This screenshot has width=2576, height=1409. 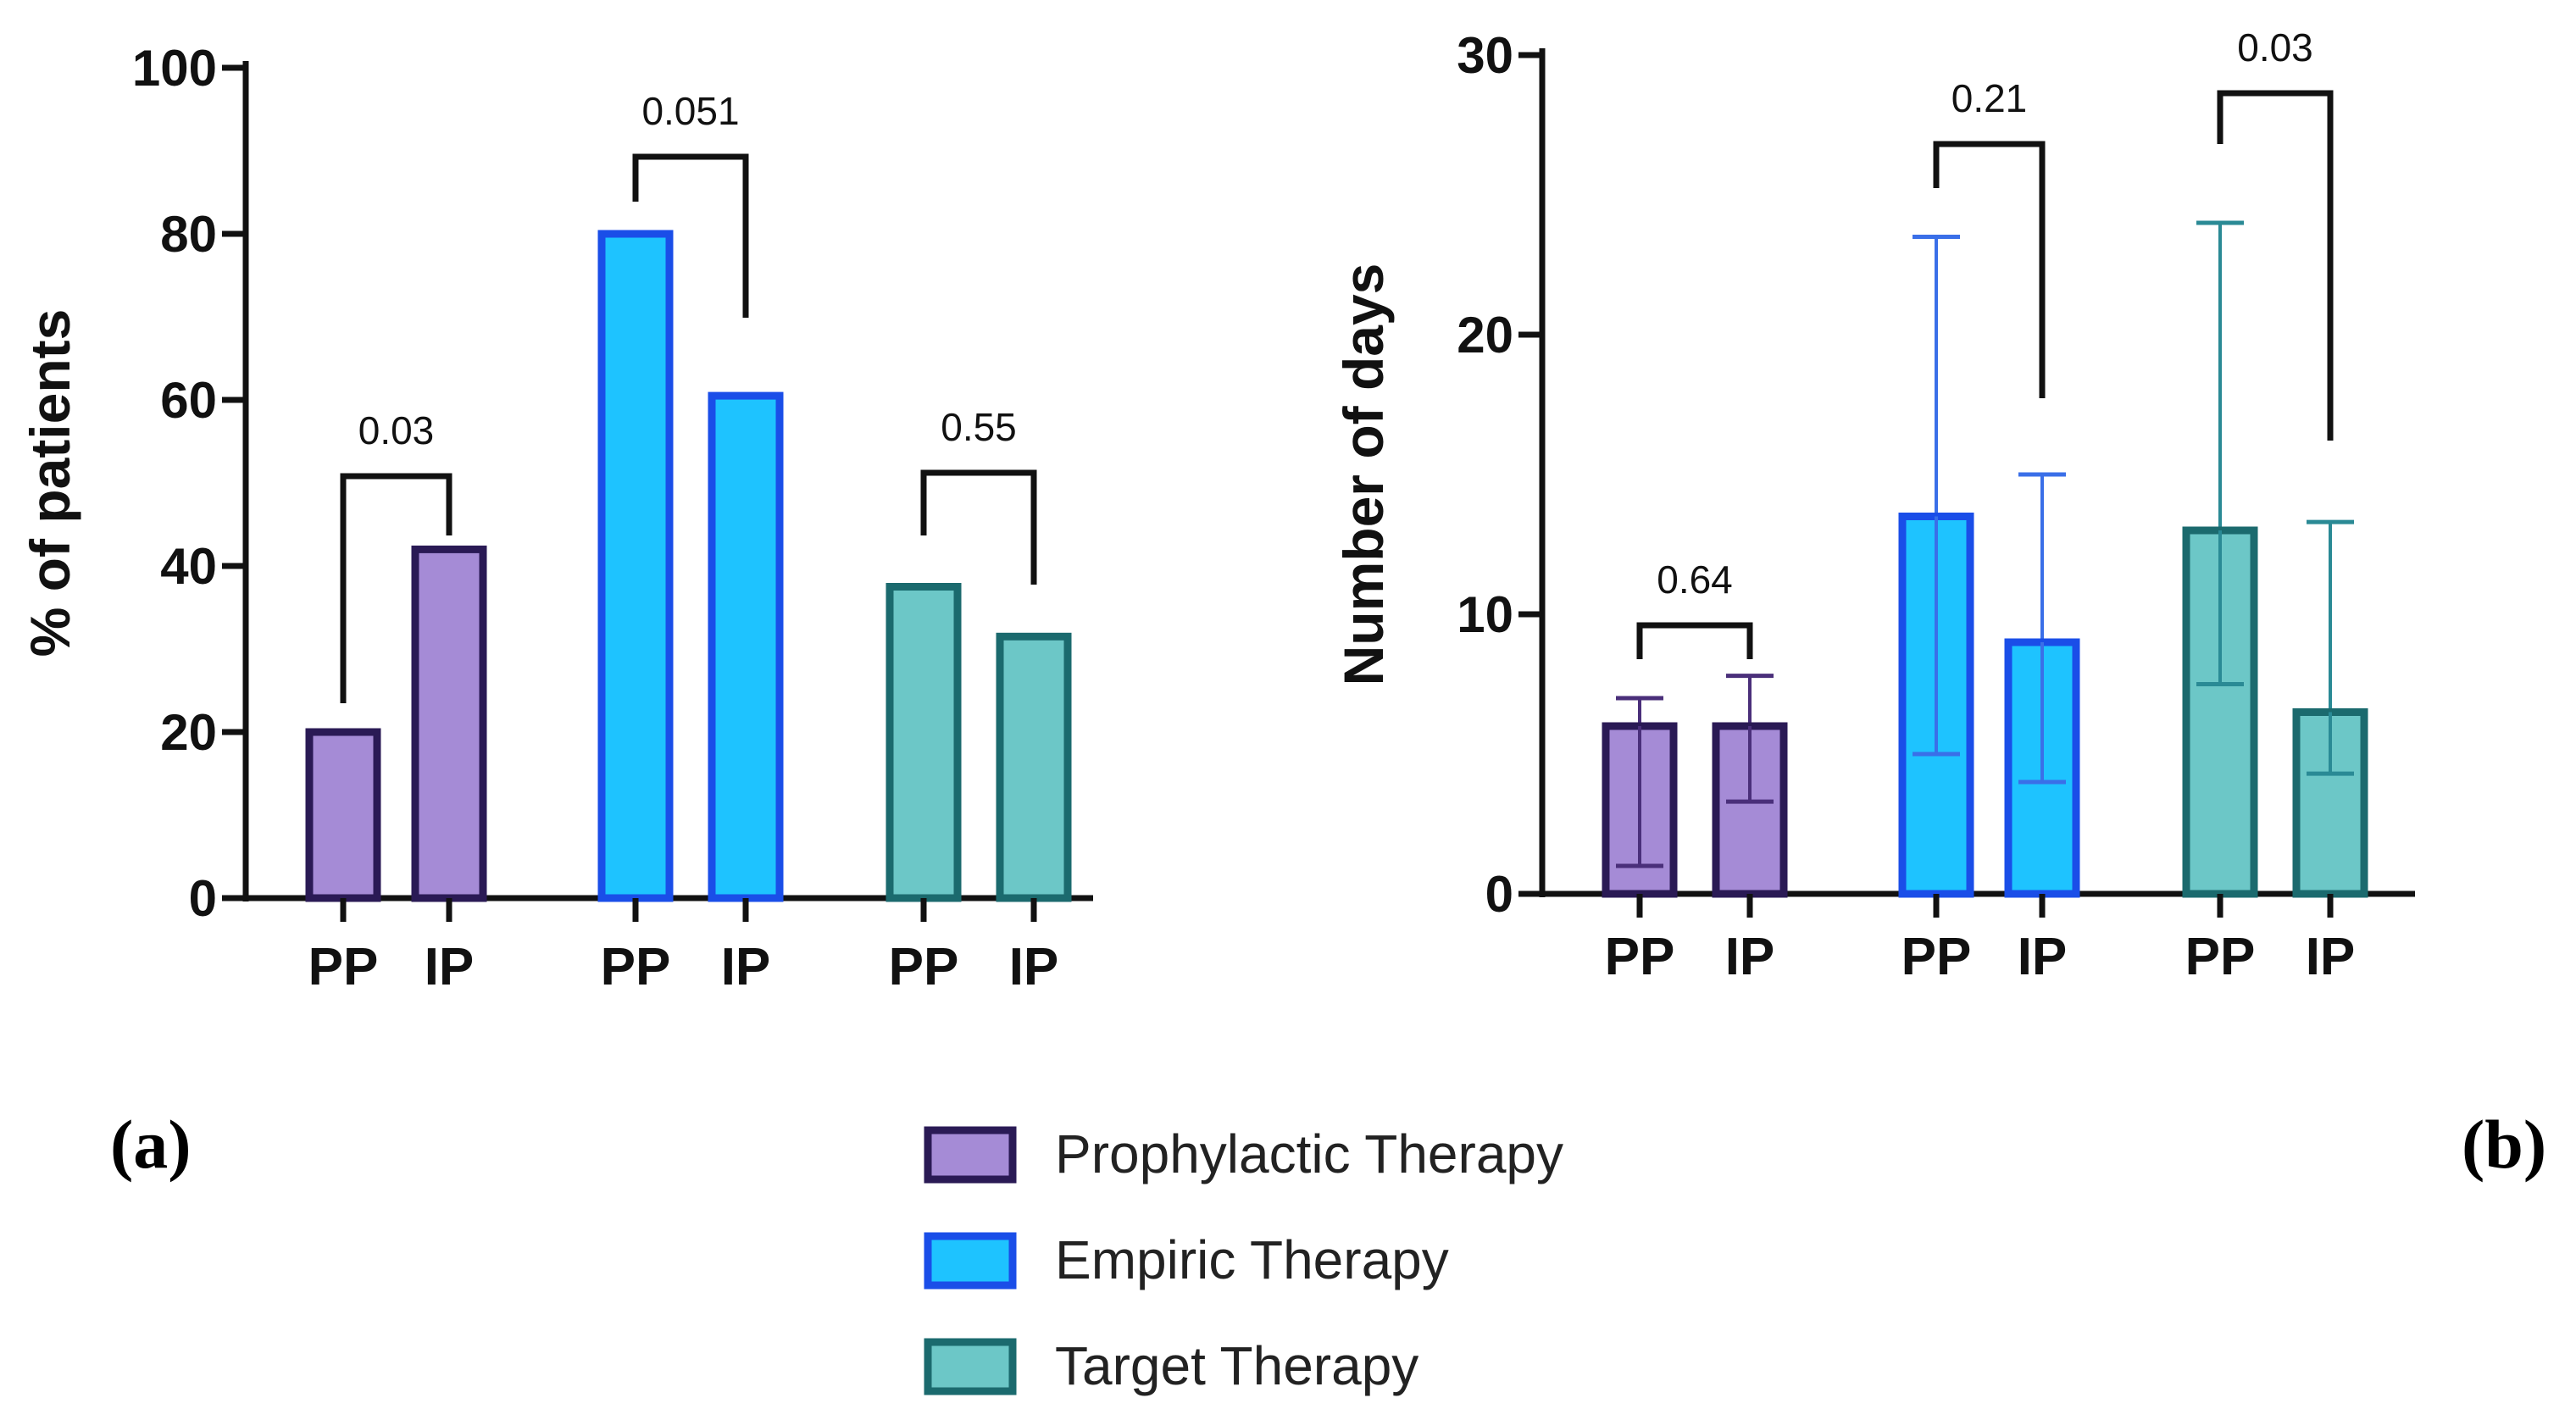 I want to click on p-value-label: 0.051, so click(x=690, y=111).